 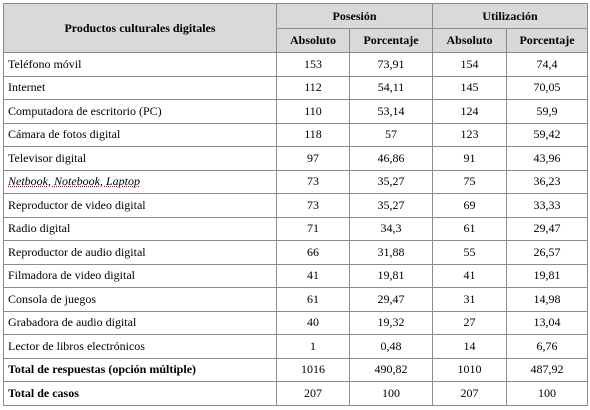 I want to click on row-label: Total de respuestas (opción múltiple), so click(x=140, y=369).